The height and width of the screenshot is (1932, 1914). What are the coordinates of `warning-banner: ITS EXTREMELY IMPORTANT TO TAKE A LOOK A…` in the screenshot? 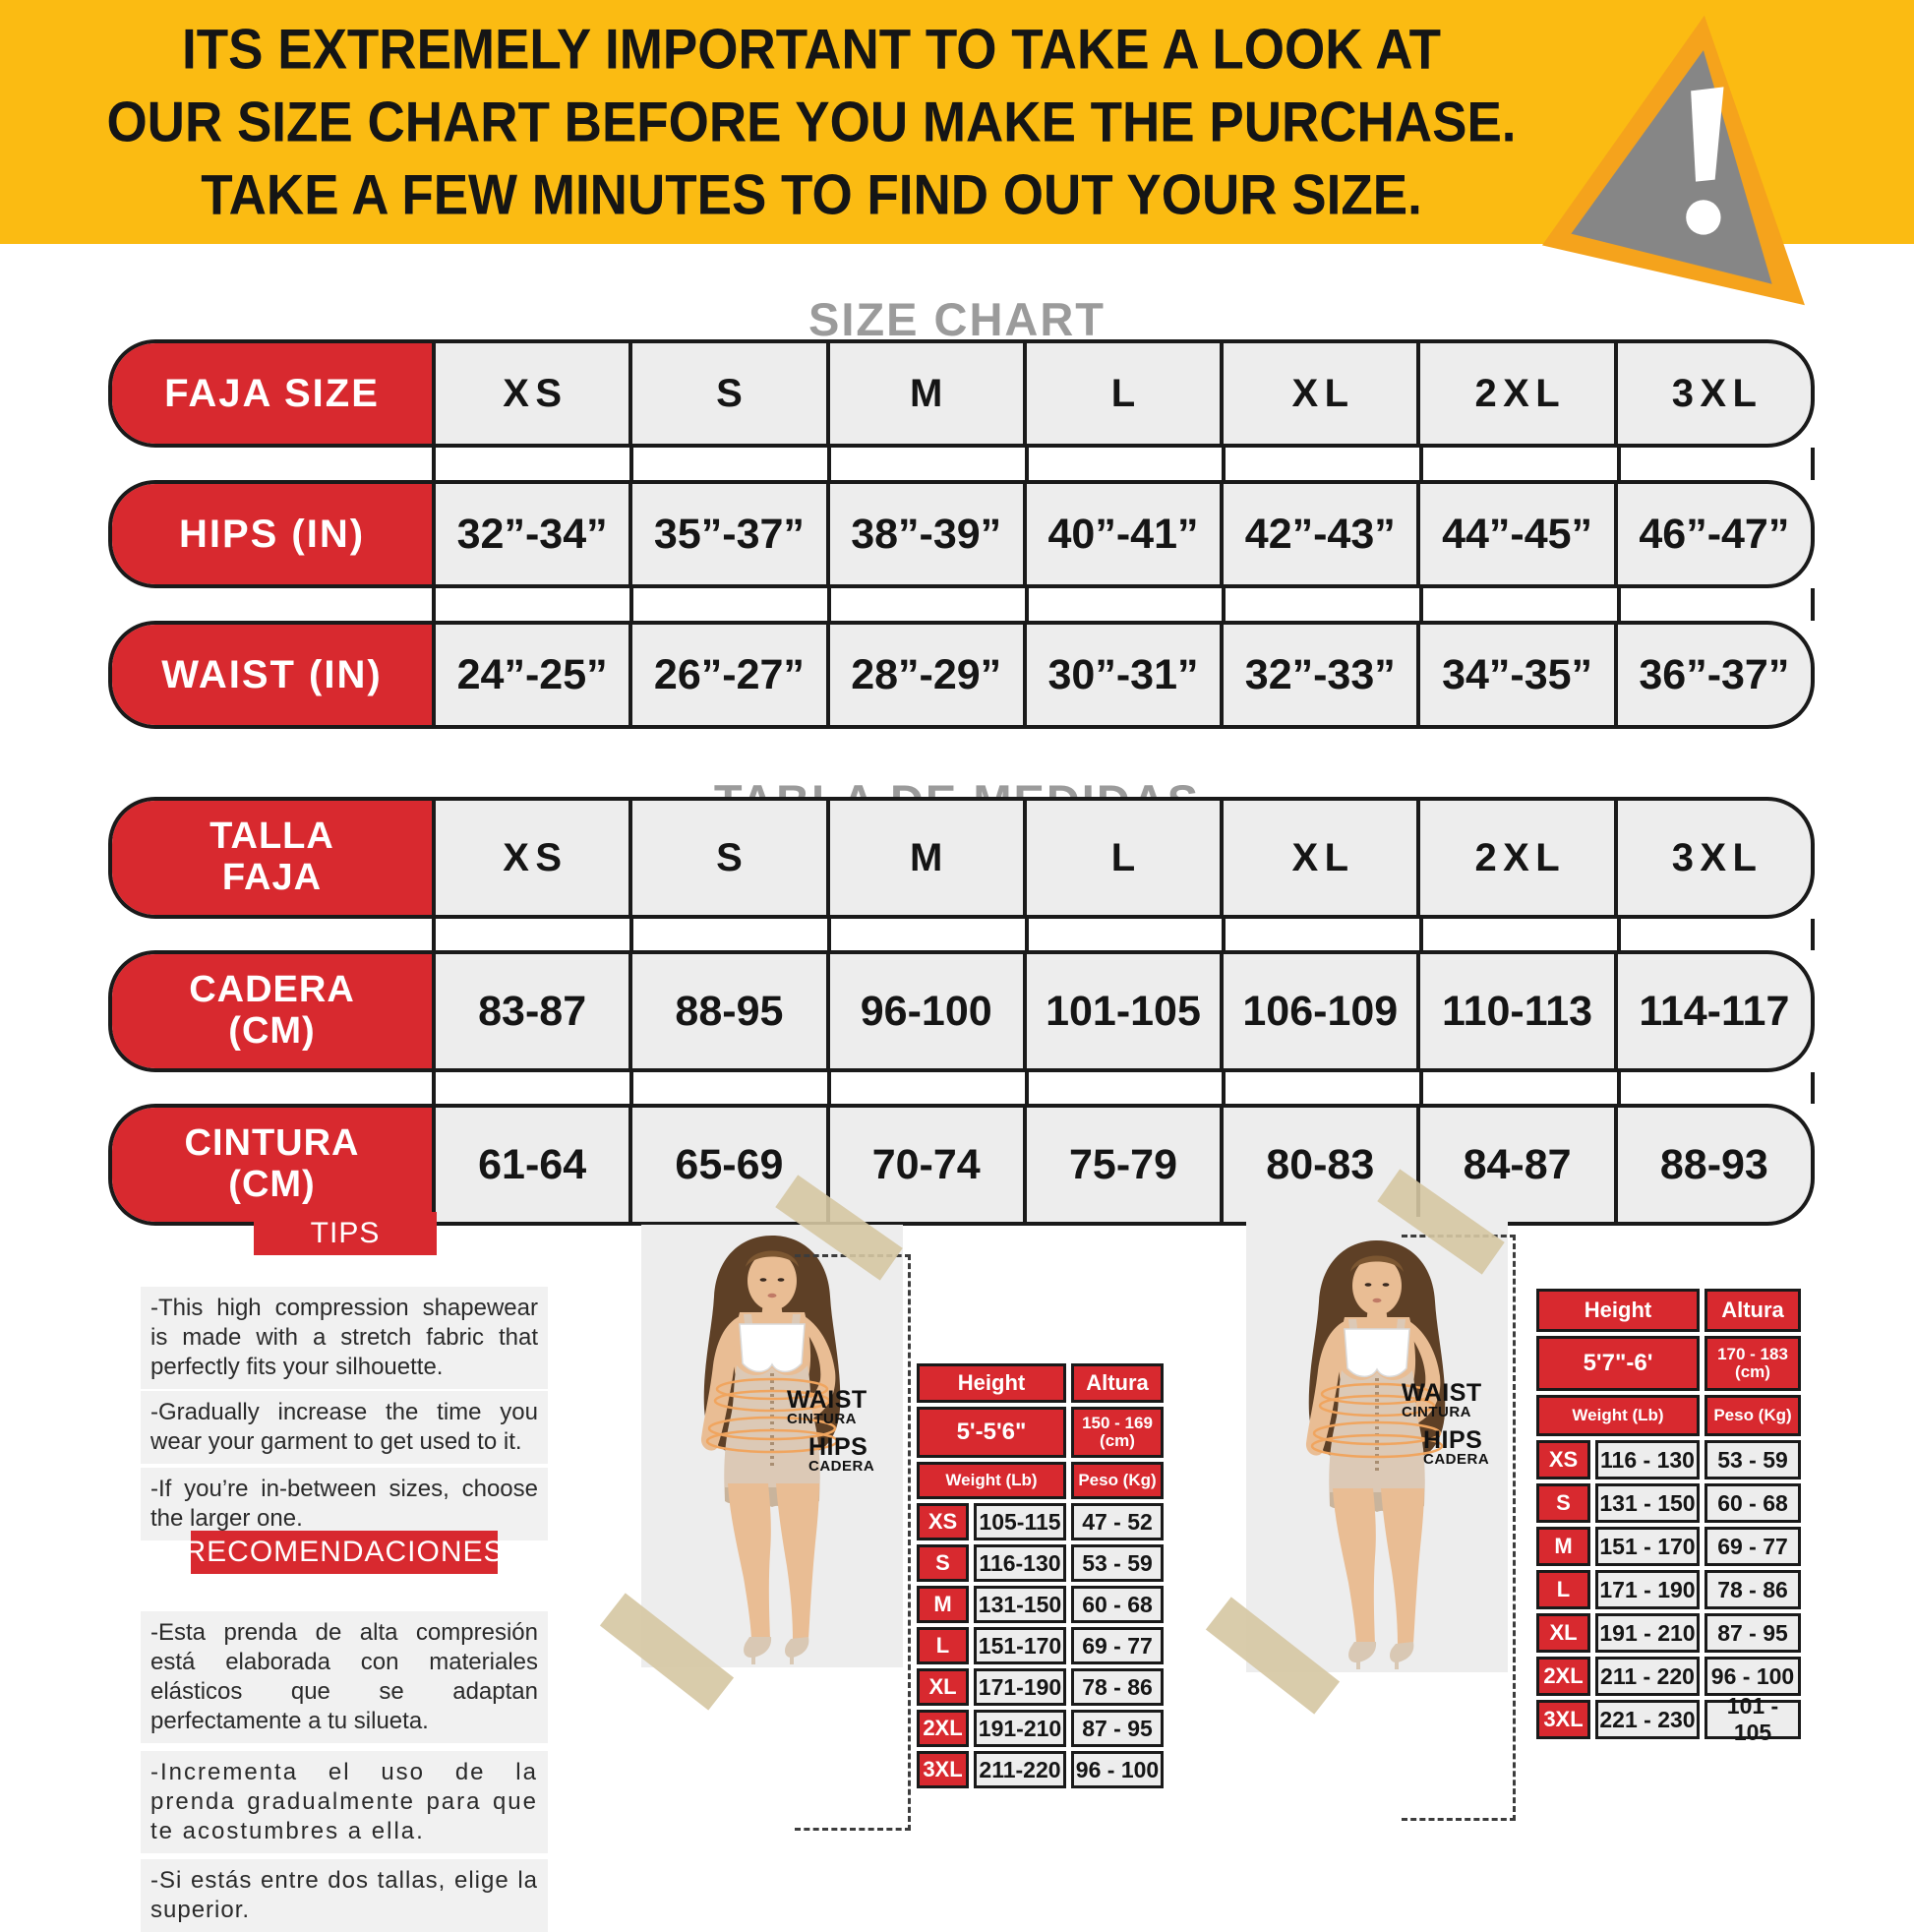 It's located at (957, 122).